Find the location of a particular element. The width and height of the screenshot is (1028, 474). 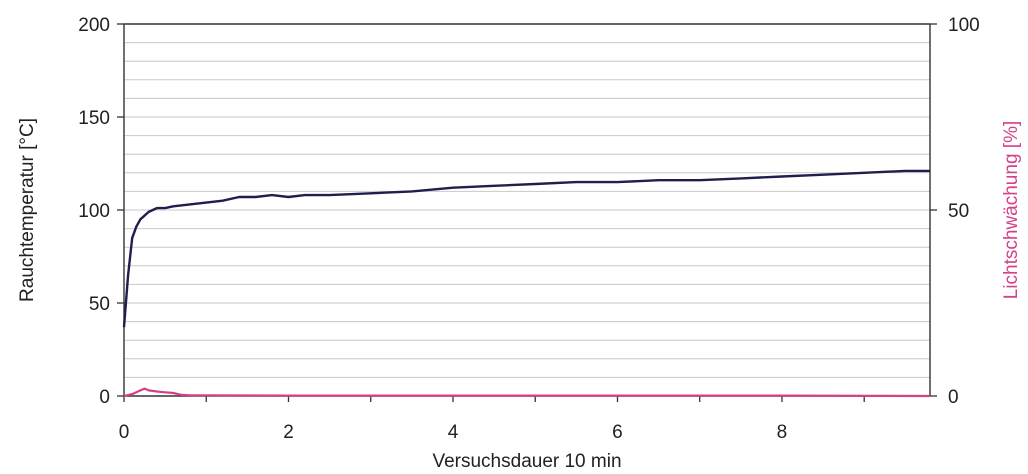

x-tick-label: 4 is located at coordinates (453, 432).